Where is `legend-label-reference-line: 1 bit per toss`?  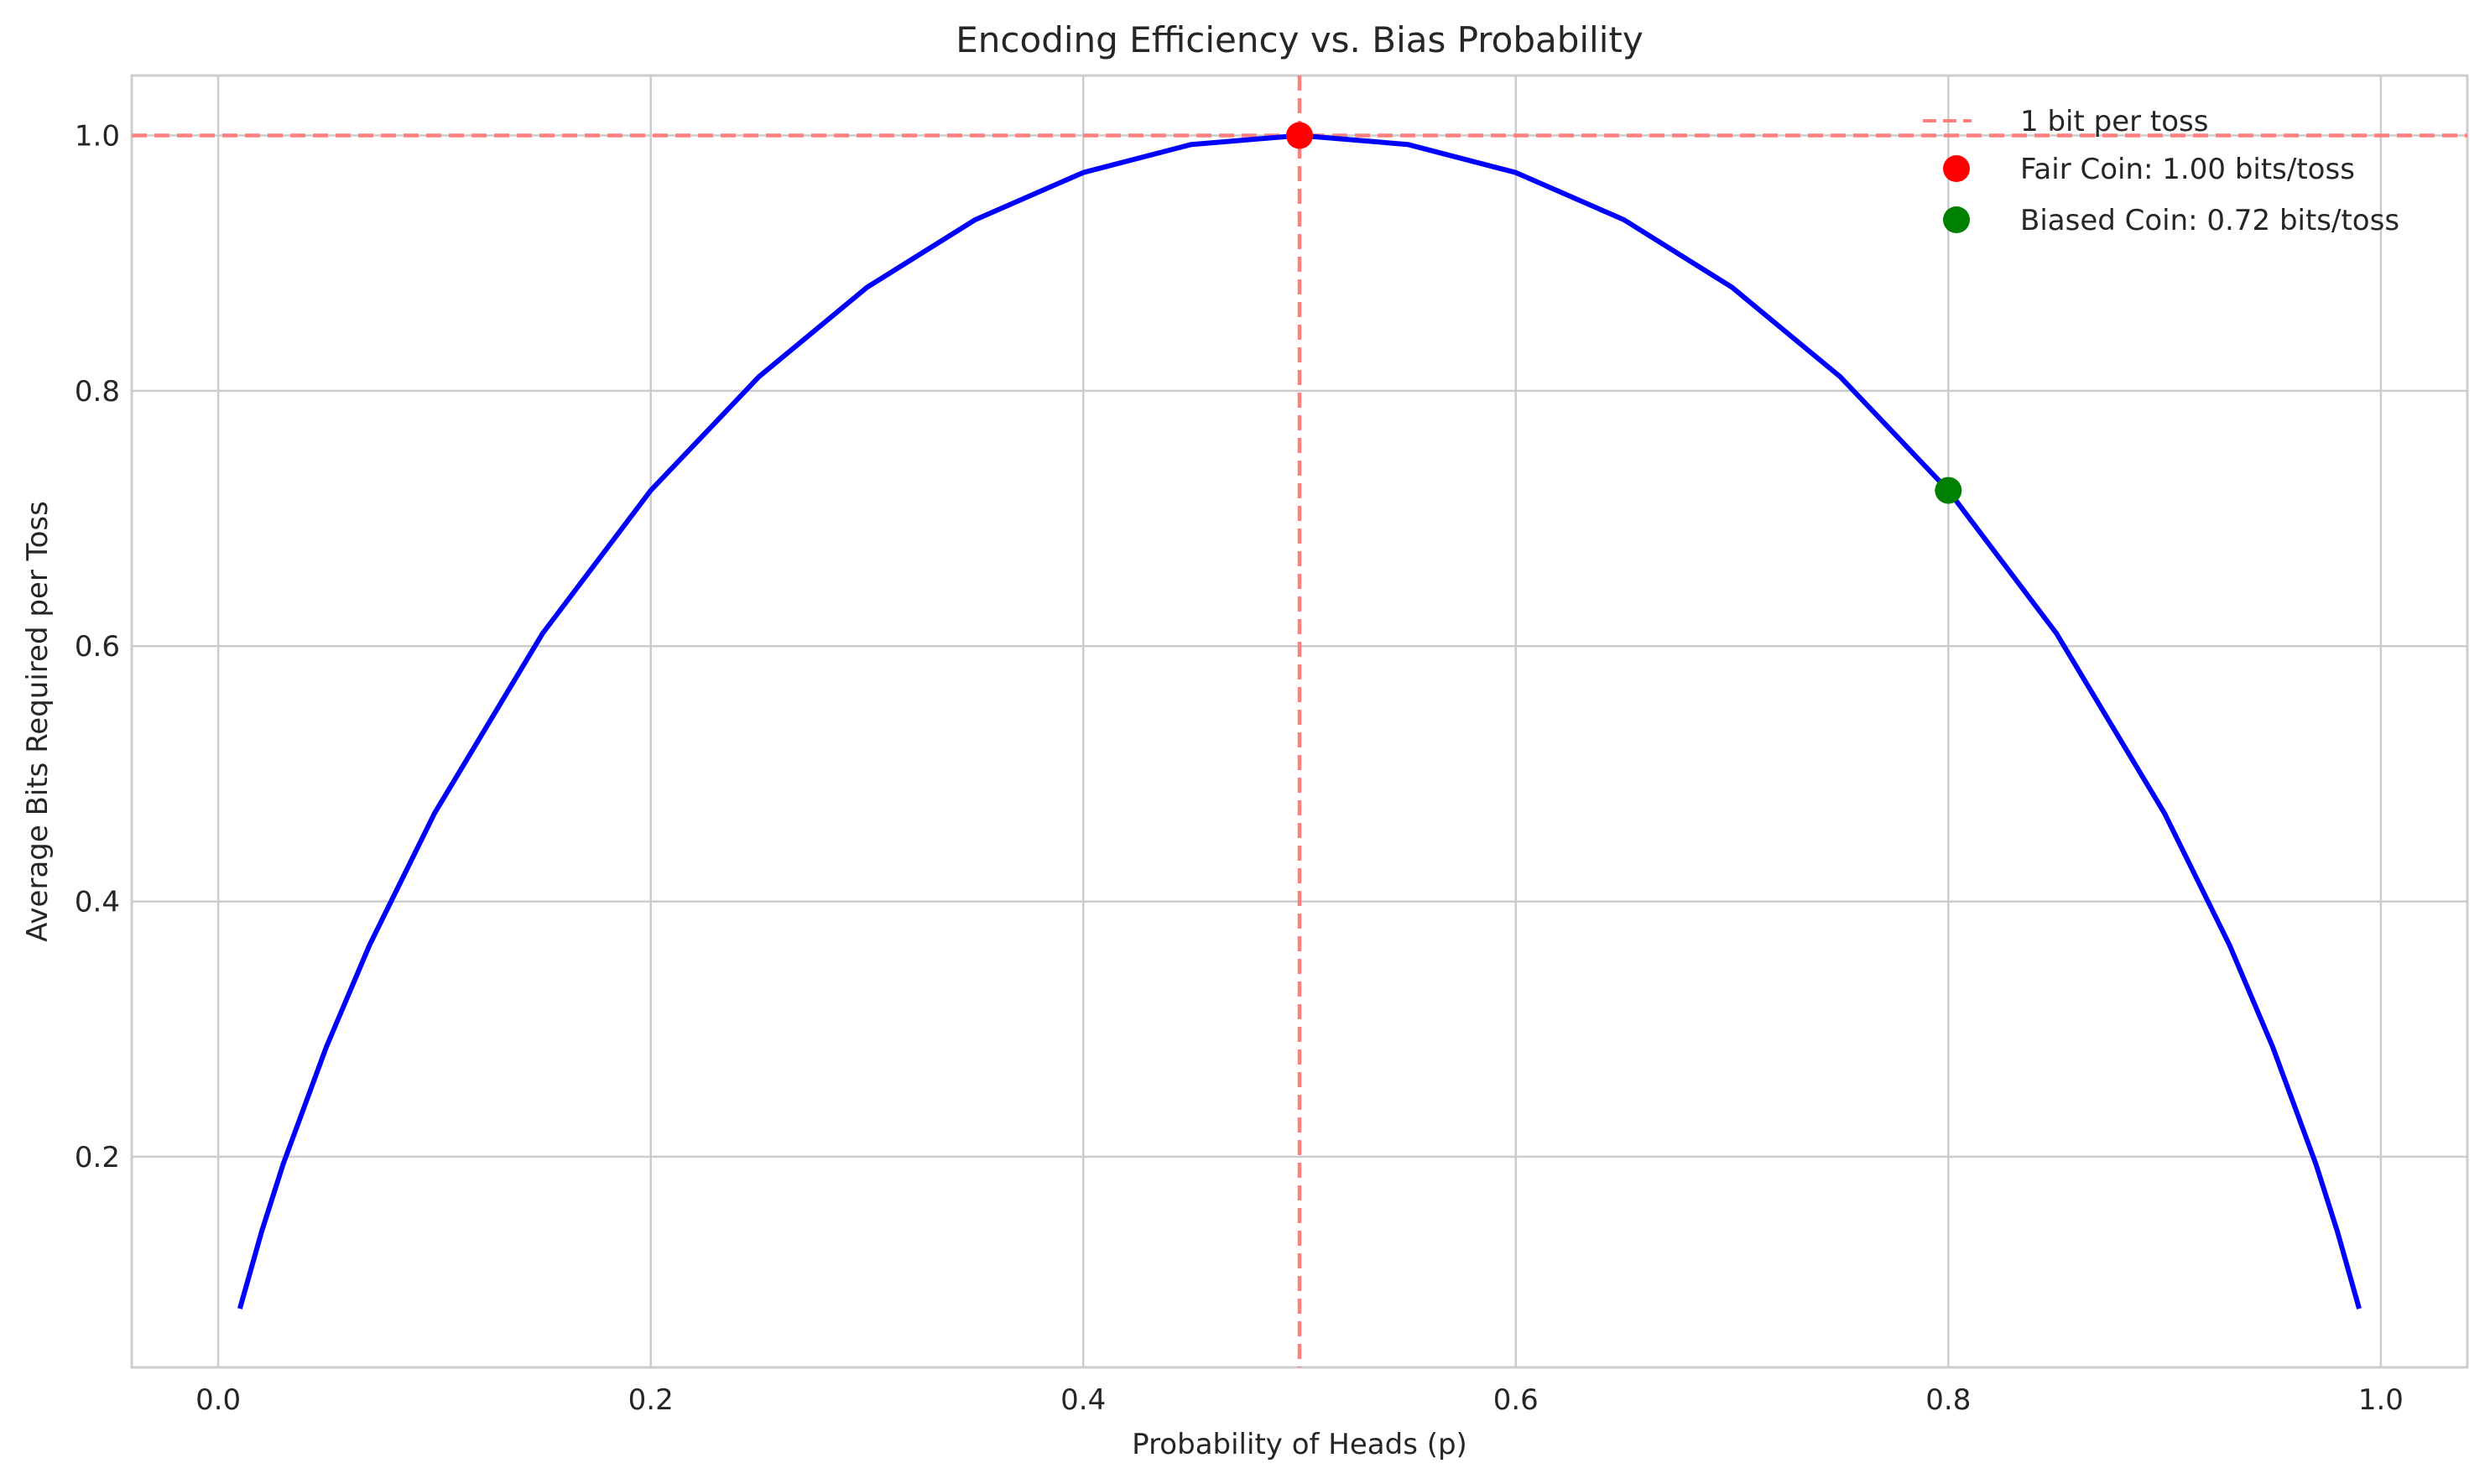 legend-label-reference-line: 1 bit per toss is located at coordinates (2114, 121).